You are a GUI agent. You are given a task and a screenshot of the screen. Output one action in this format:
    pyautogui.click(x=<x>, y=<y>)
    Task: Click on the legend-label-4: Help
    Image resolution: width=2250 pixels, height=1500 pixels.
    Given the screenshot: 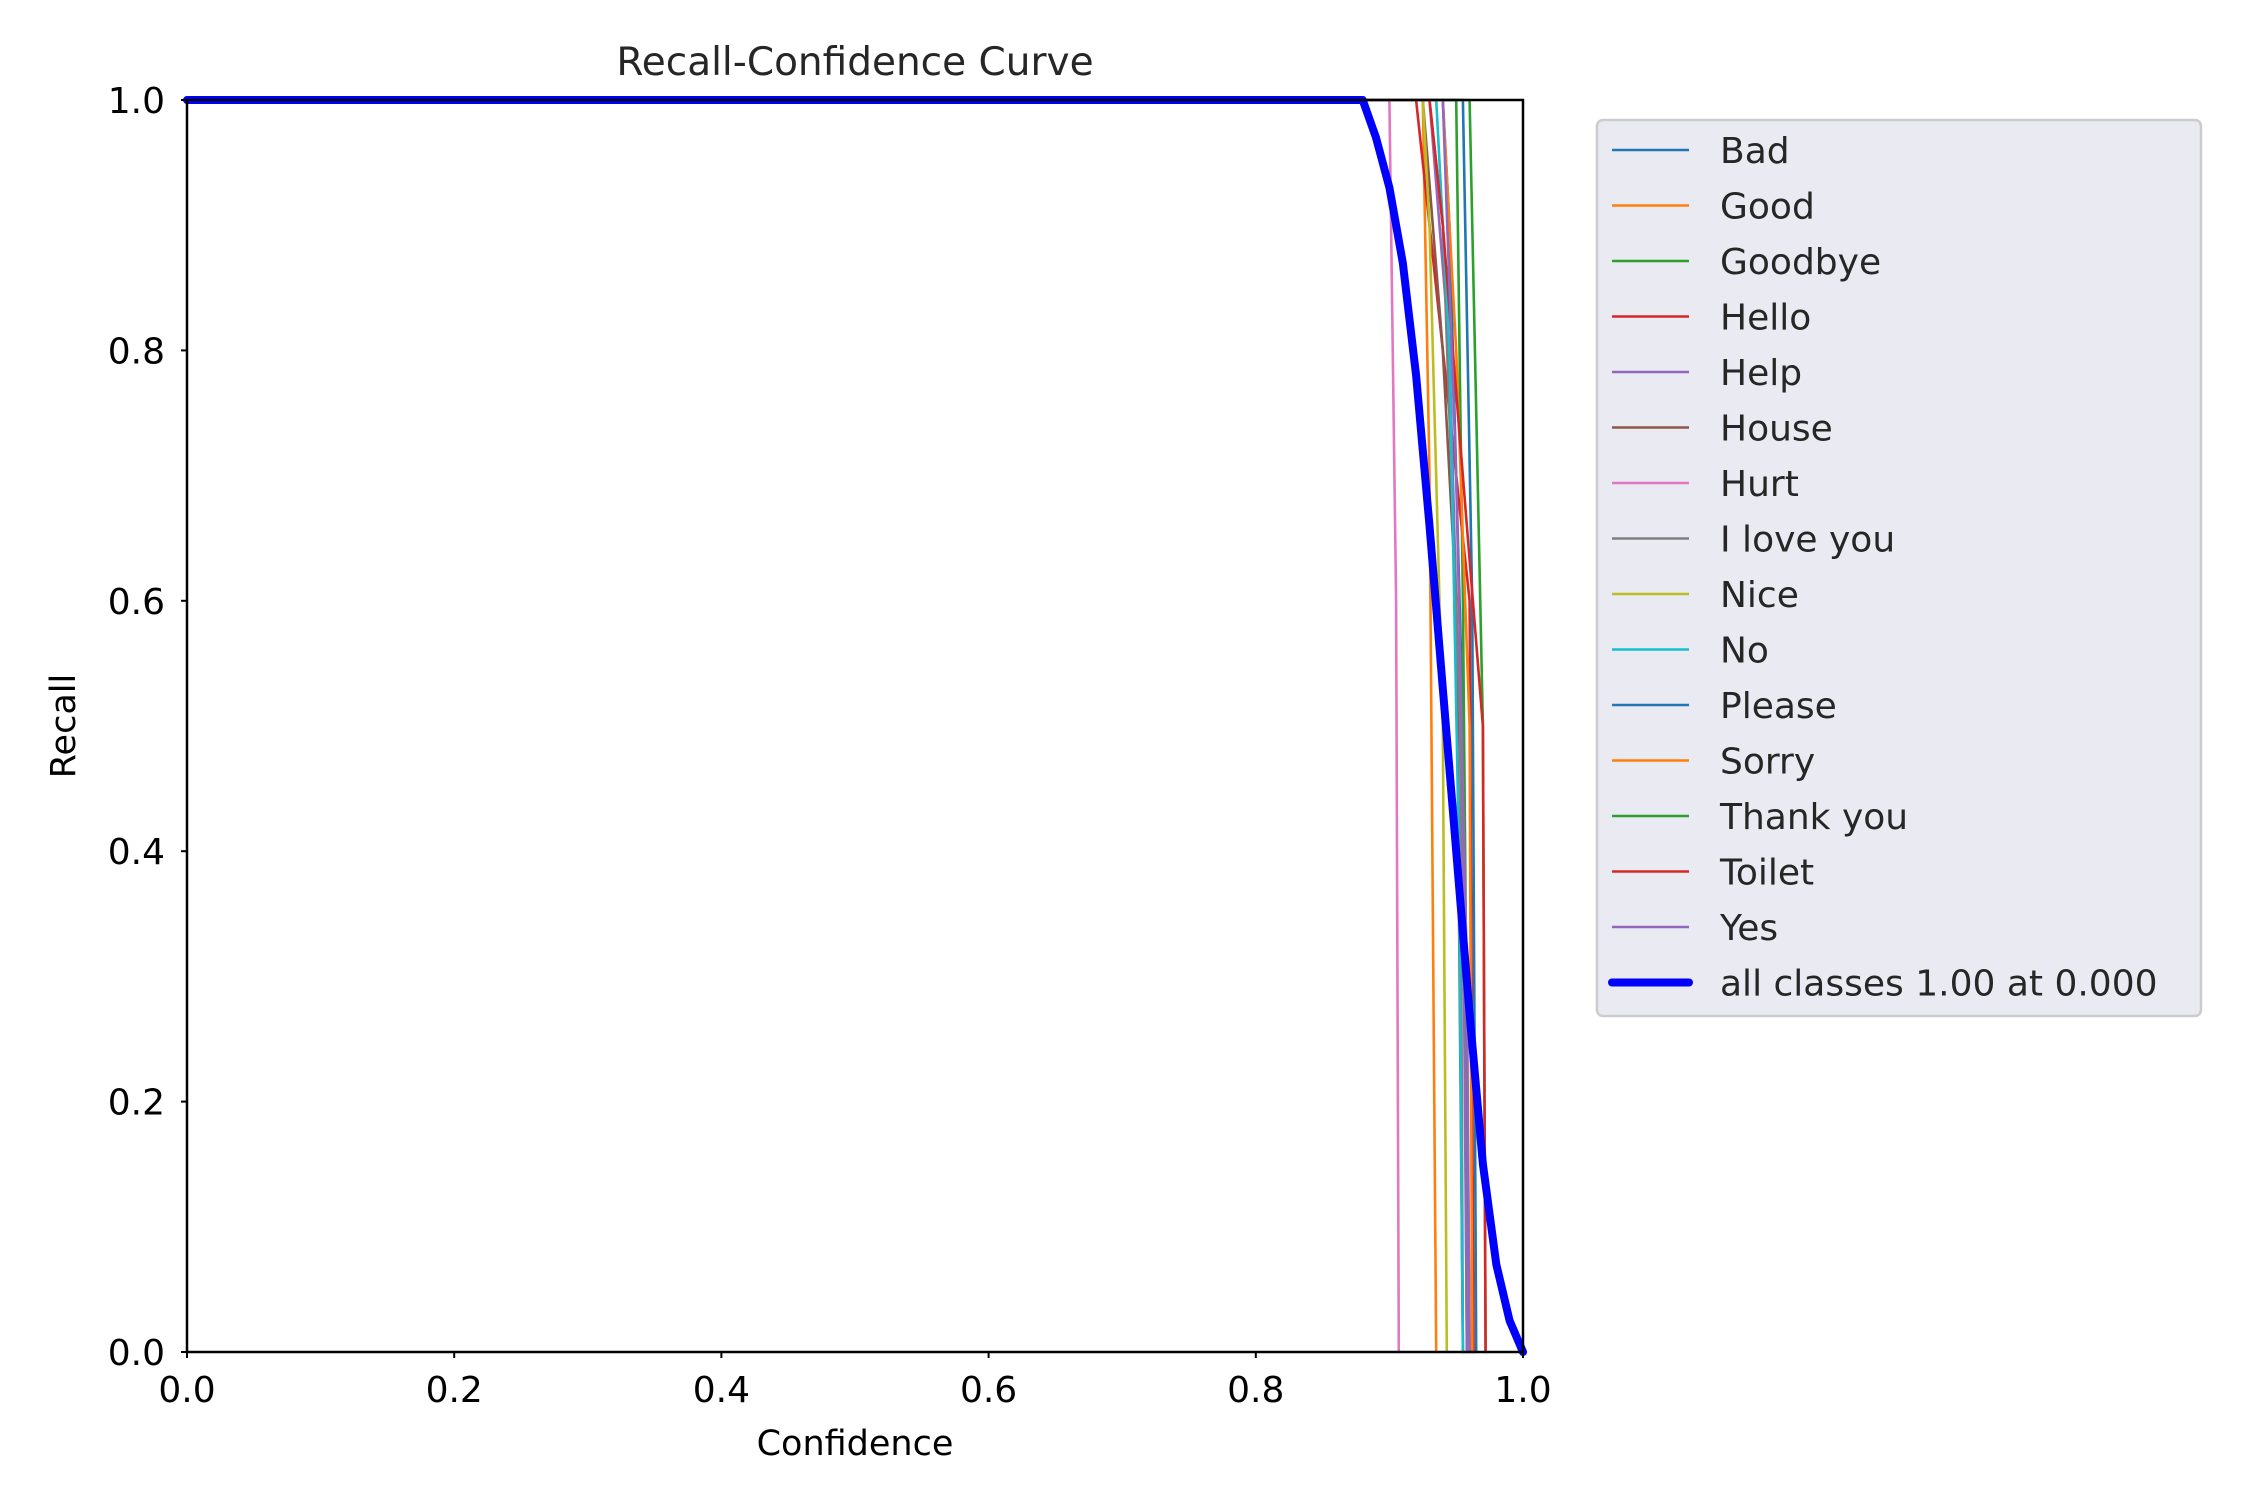 What is the action you would take?
    pyautogui.click(x=1761, y=373)
    